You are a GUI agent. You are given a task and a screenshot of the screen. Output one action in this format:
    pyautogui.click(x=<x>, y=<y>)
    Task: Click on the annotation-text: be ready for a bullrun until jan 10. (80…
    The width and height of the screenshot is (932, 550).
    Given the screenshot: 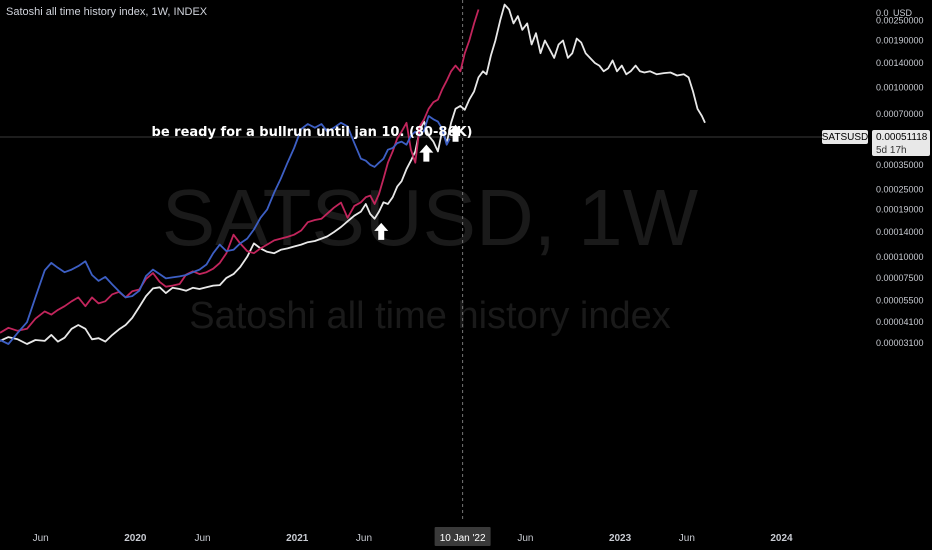 What is the action you would take?
    pyautogui.click(x=312, y=132)
    